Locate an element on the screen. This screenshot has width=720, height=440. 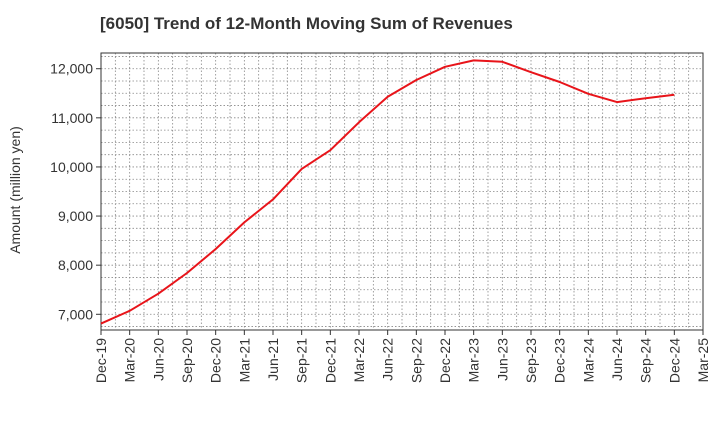
x-tick-label: Mar-21 is located at coordinates (244, 360).